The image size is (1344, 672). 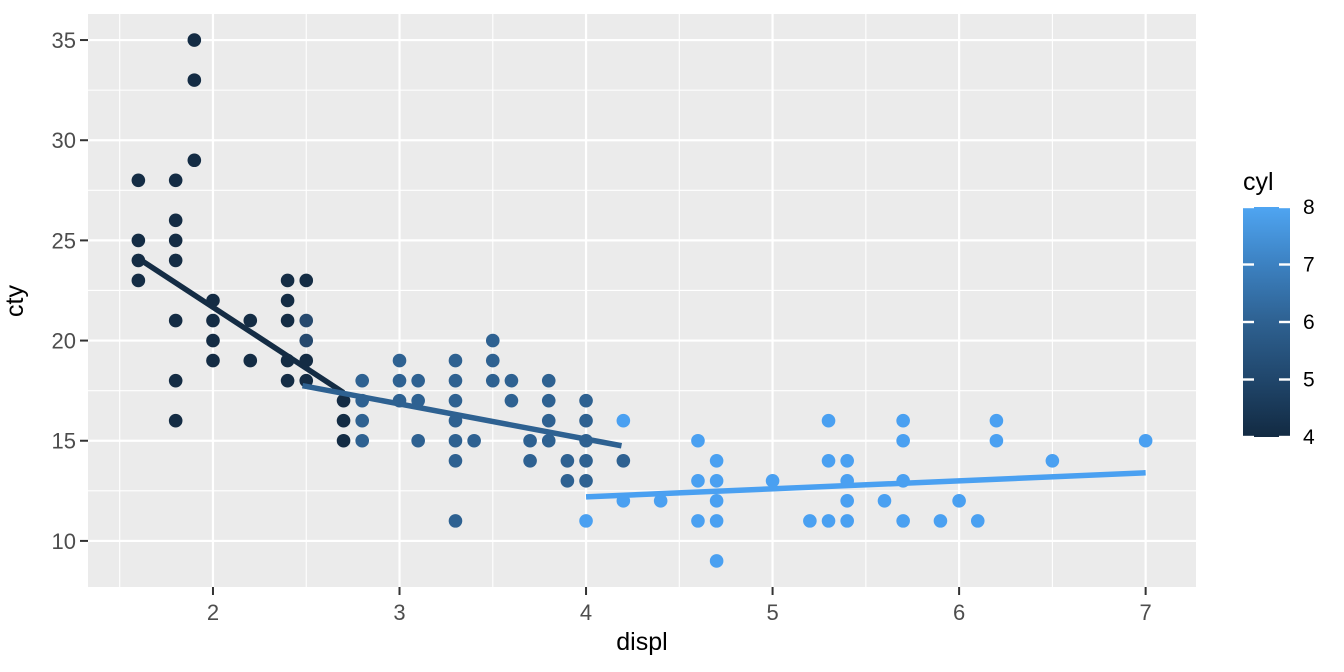 I want to click on legend-tick-label: 8, so click(x=1309, y=207).